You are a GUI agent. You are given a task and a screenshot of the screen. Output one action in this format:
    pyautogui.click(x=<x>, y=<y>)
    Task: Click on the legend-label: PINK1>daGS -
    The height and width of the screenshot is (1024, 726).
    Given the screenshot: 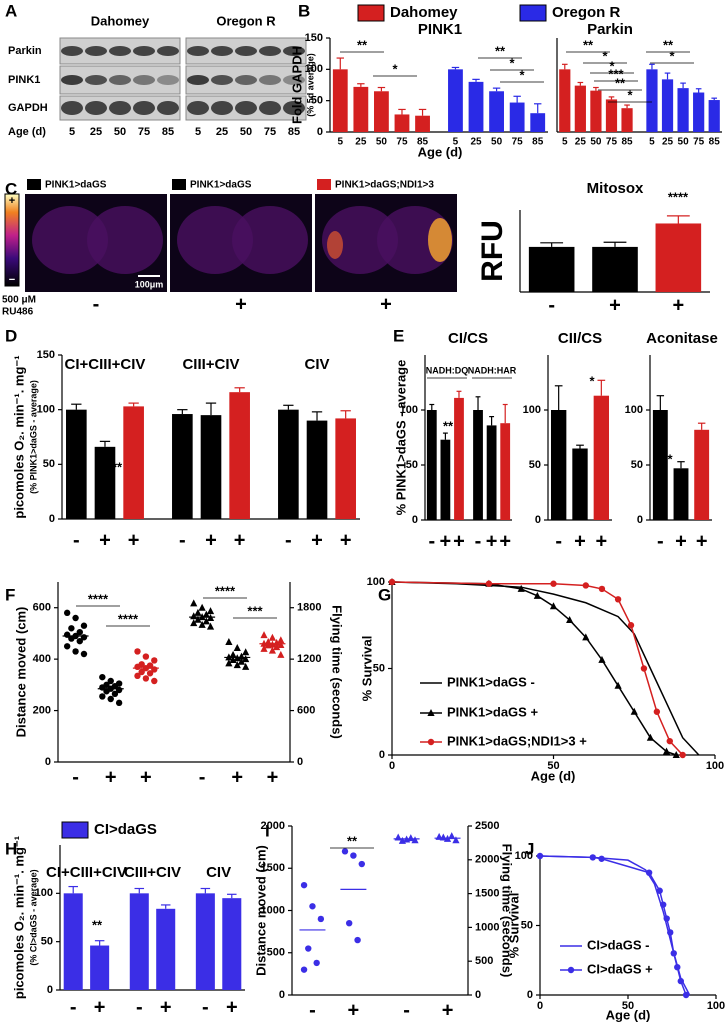 What is the action you would take?
    pyautogui.click(x=491, y=681)
    